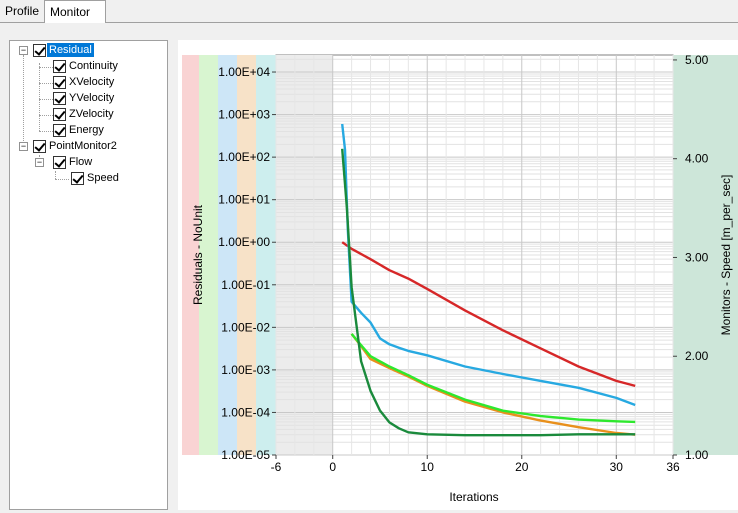  I want to click on y-left-tick-label: 1.00E-02, so click(245, 327).